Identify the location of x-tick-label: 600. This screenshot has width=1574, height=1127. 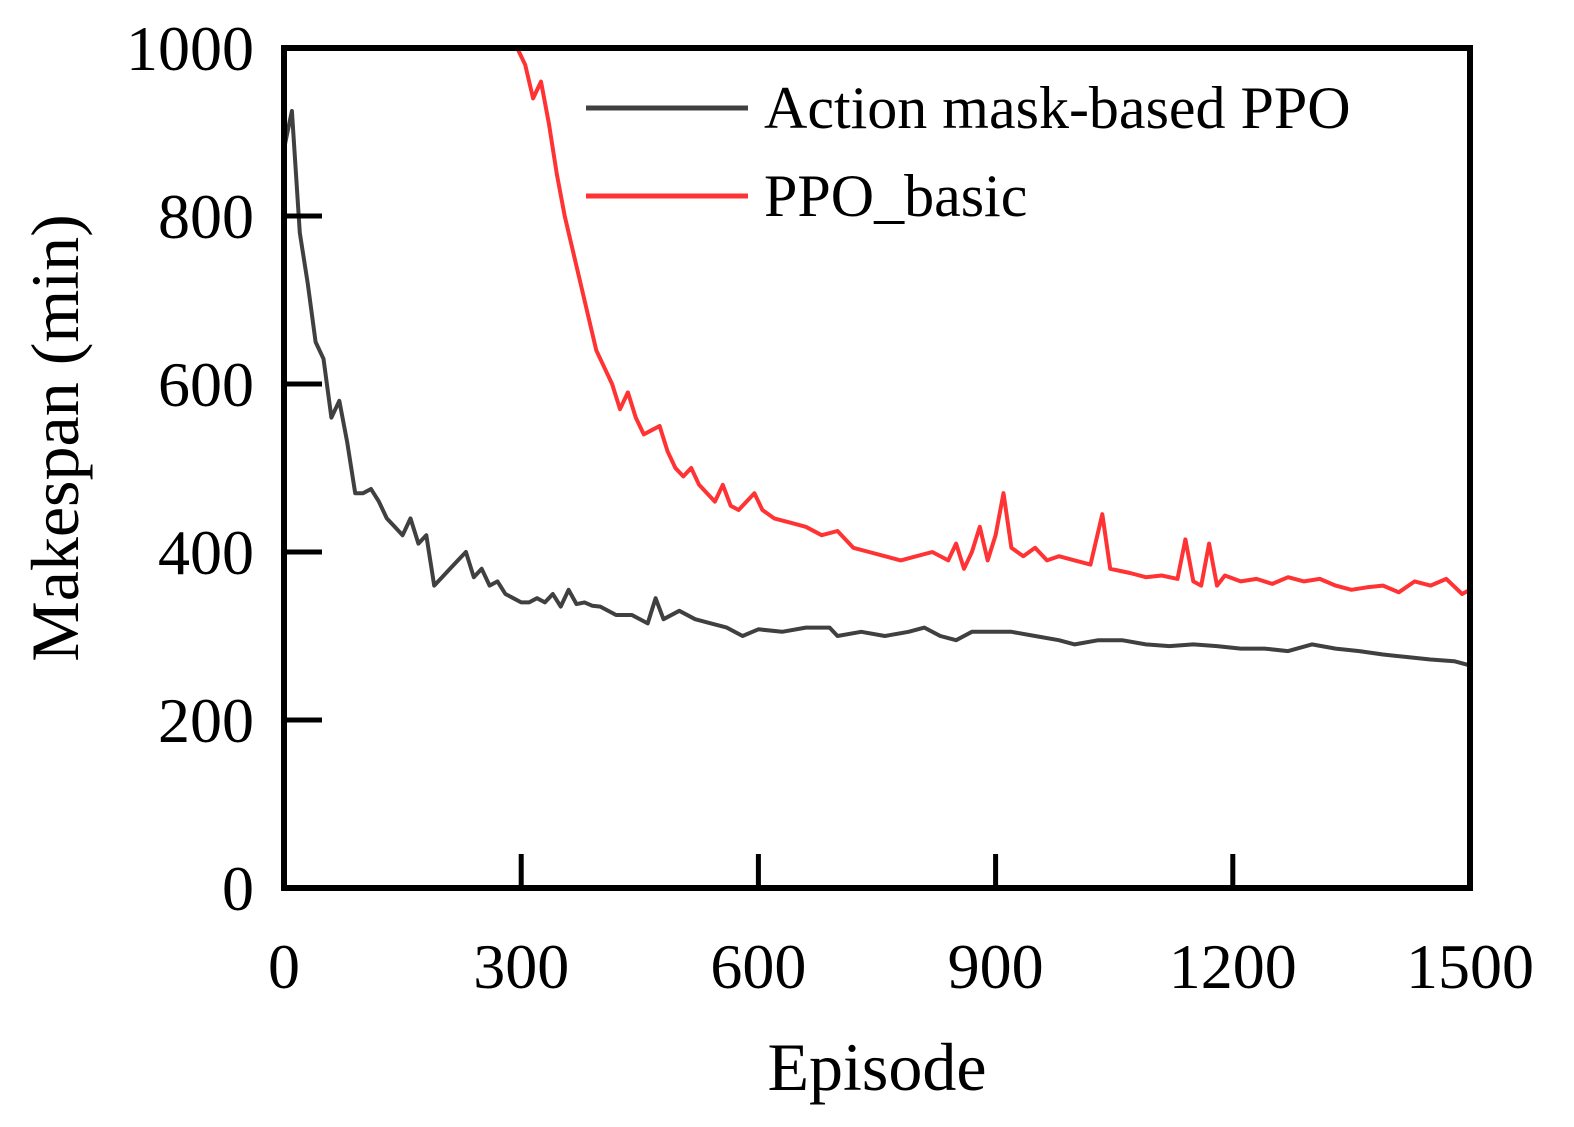
(758, 966).